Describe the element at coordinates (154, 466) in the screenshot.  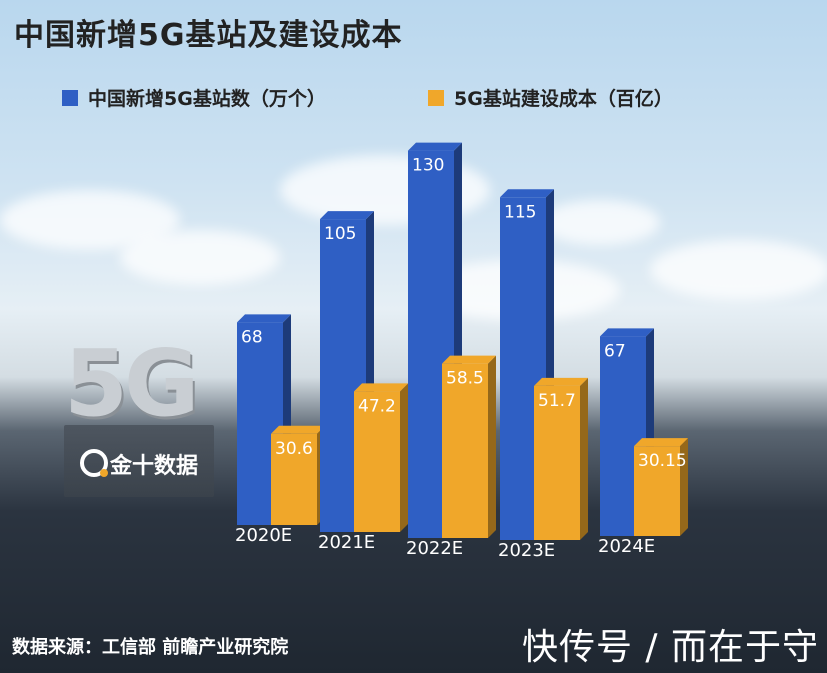
I see `brand-name: 金十数据` at that location.